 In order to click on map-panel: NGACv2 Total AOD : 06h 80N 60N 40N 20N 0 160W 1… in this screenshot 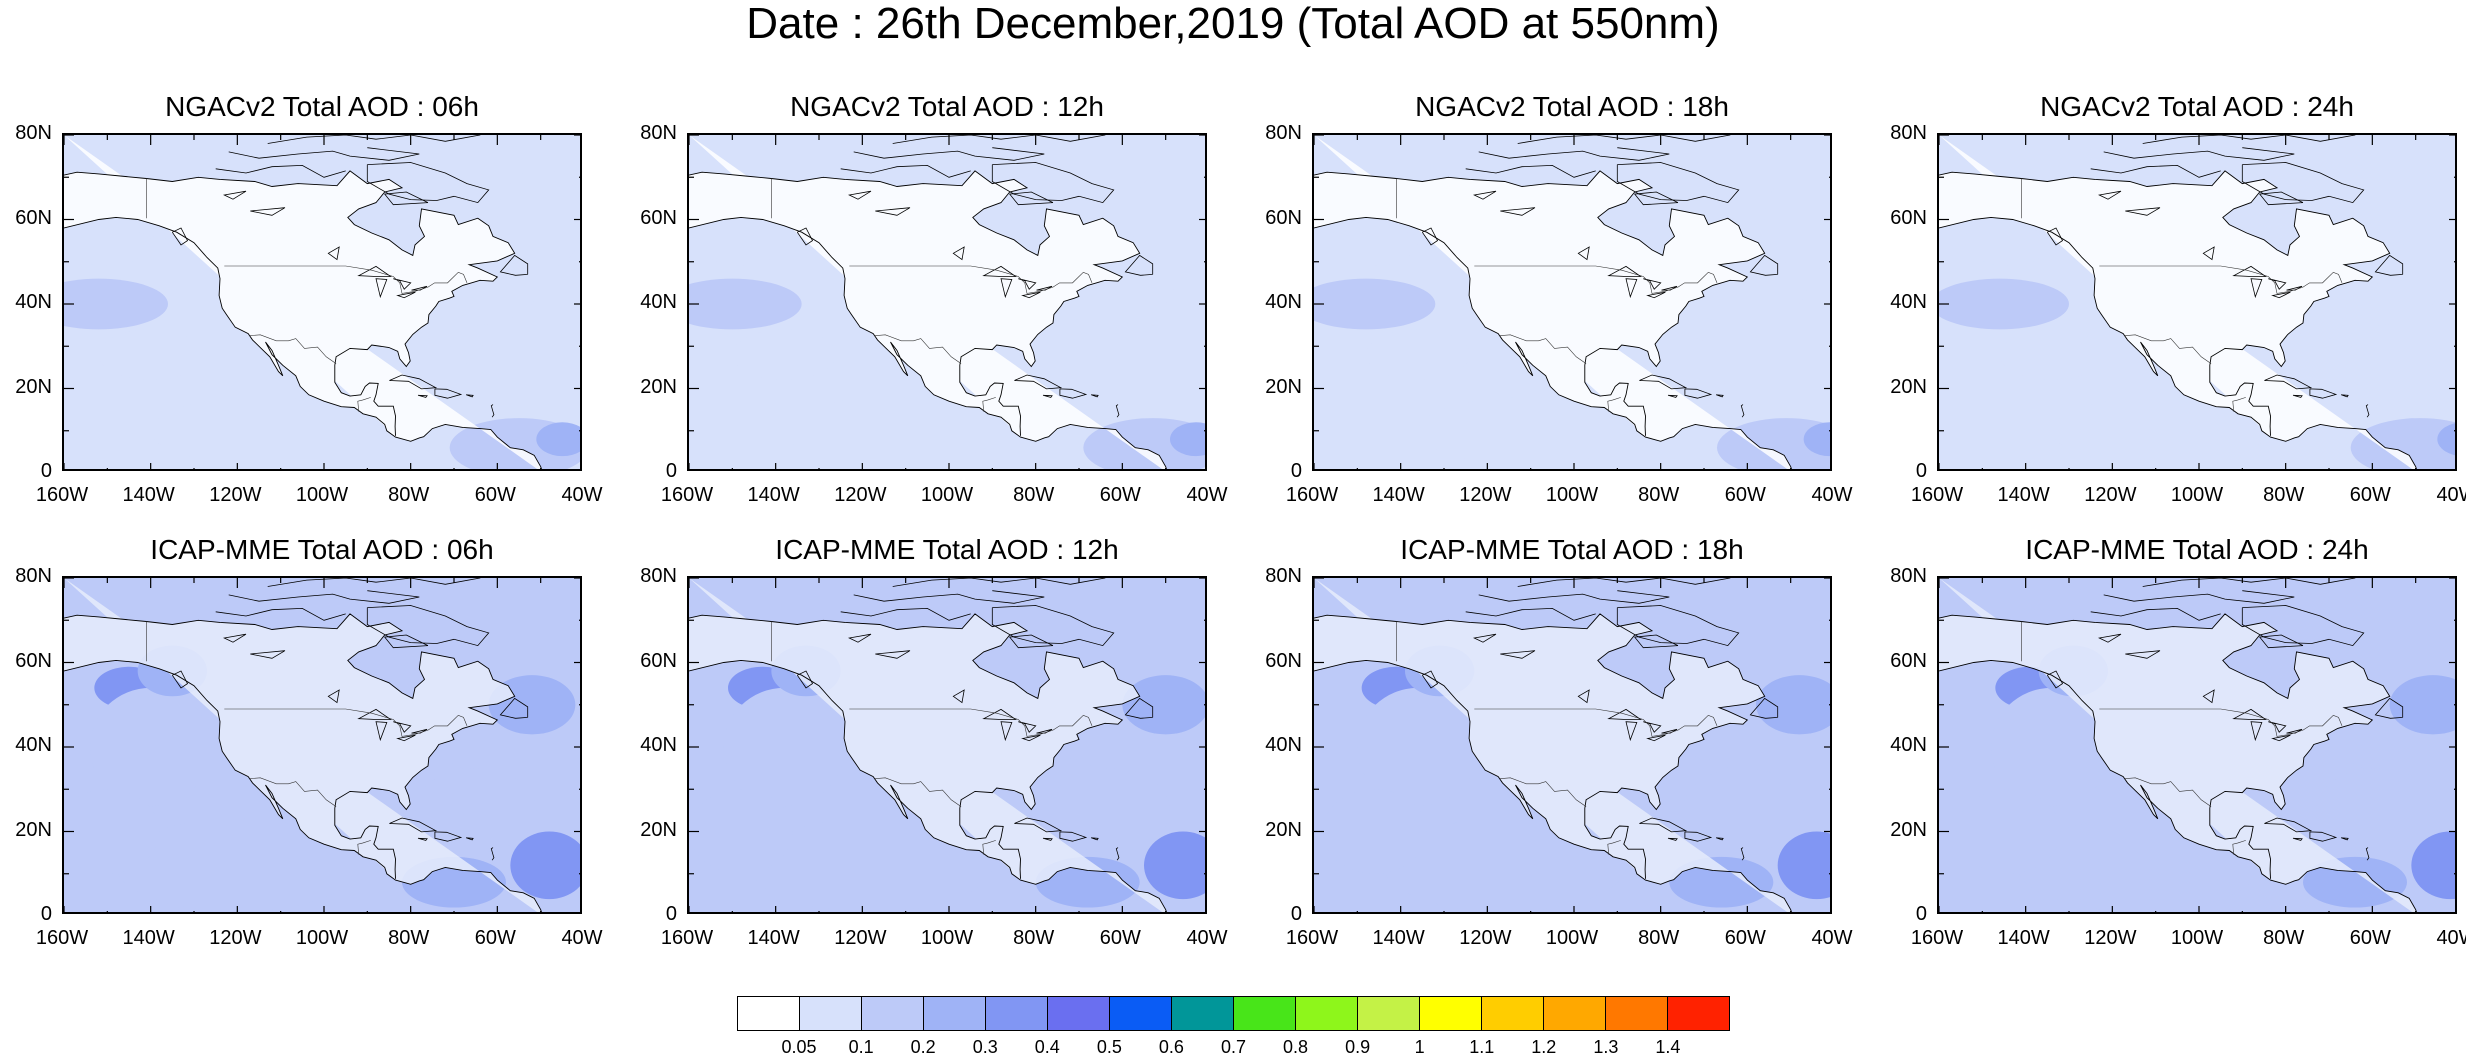, I will do `click(308, 298)`.